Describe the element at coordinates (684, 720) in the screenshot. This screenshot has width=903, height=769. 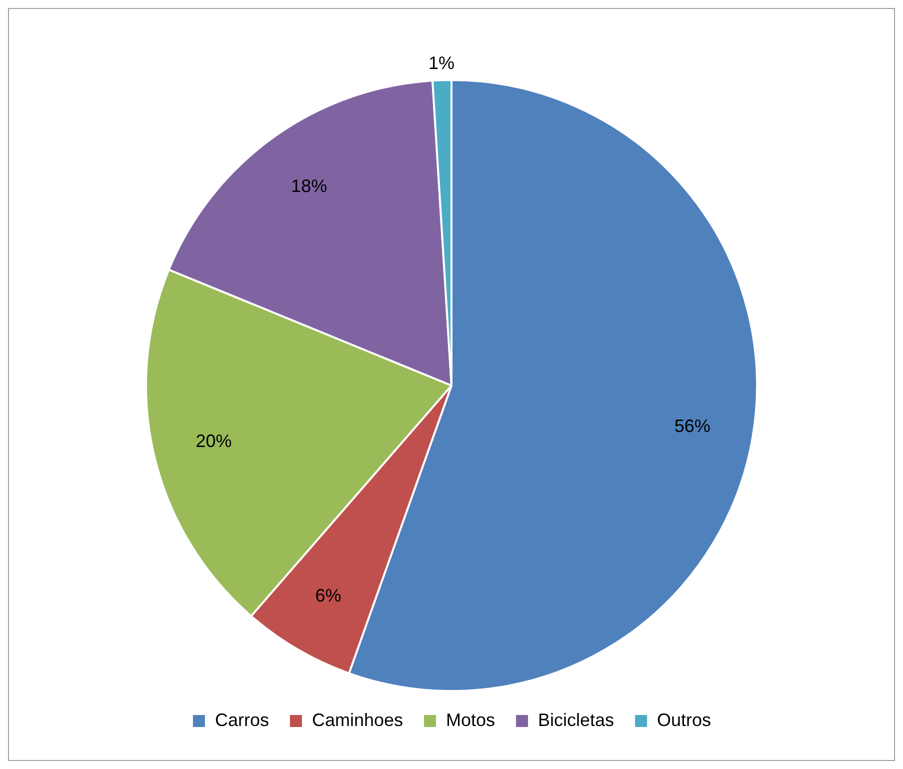
I see `legend-label: Outros` at that location.